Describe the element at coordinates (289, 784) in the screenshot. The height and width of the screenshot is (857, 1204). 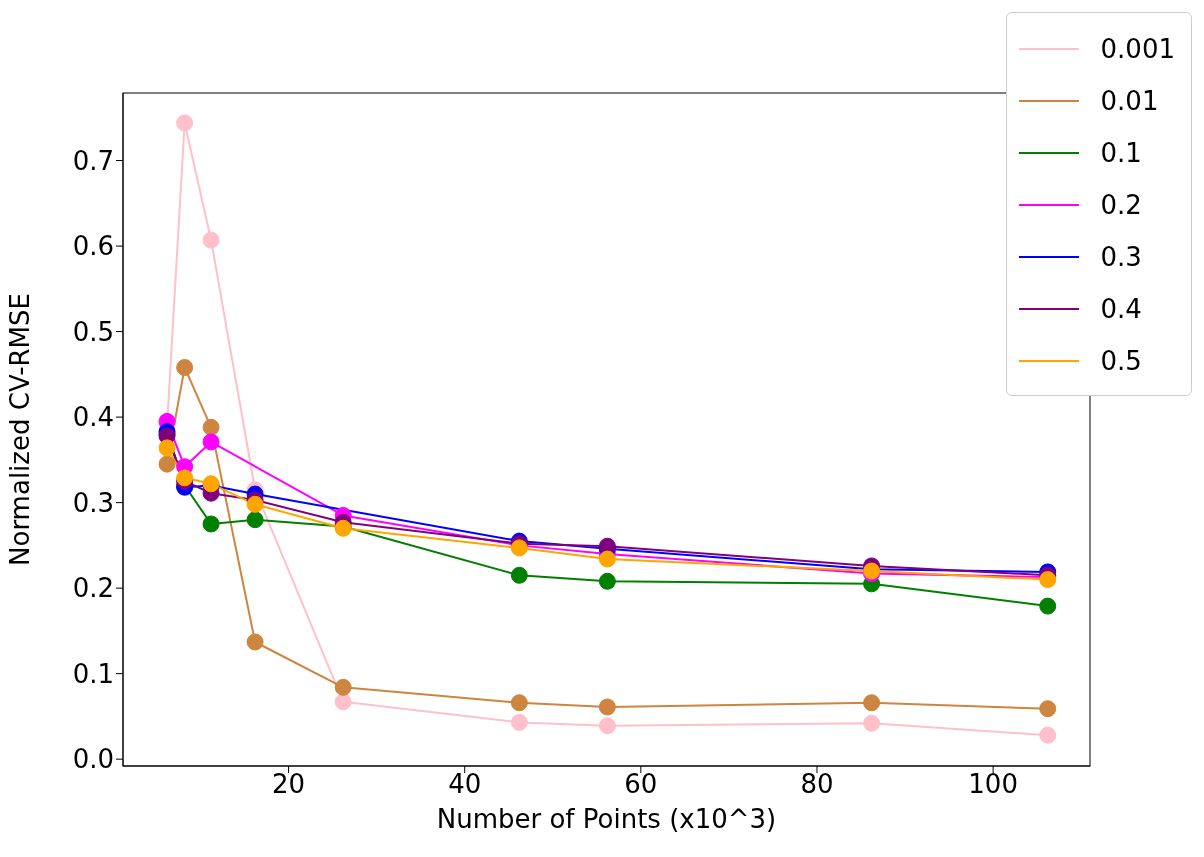
I see `x-tick-label: 20` at that location.